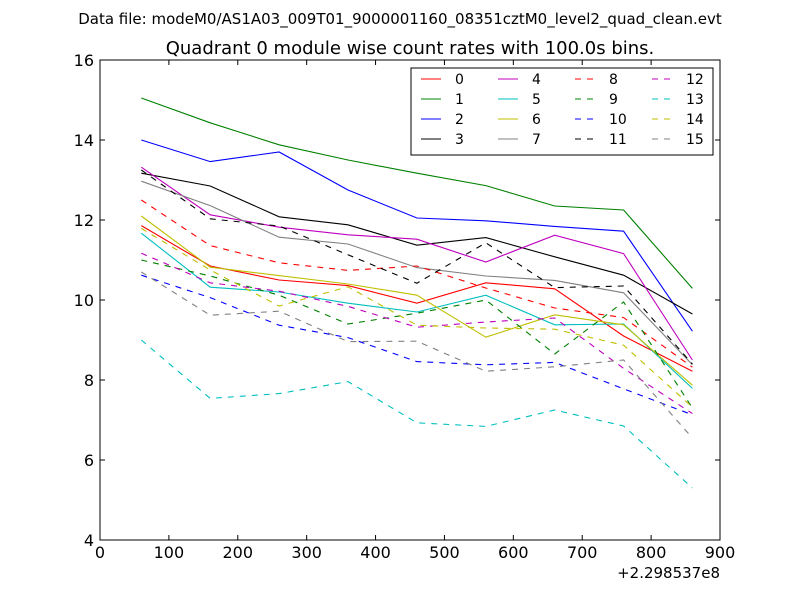 The image size is (800, 600). Describe the element at coordinates (695, 120) in the screenshot. I see `legend-label: 14` at that location.